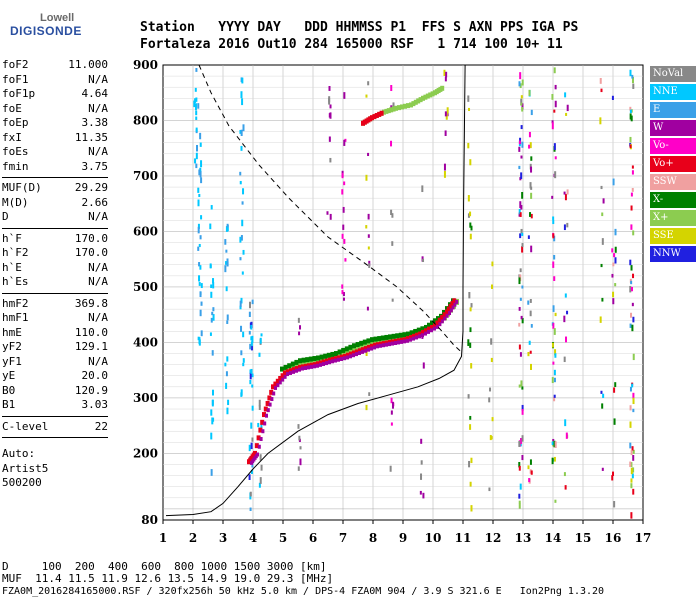 This screenshot has height=600, width=700. What do you see at coordinates (403, 538) in the screenshot?
I see `x-tick-label: 9` at bounding box center [403, 538].